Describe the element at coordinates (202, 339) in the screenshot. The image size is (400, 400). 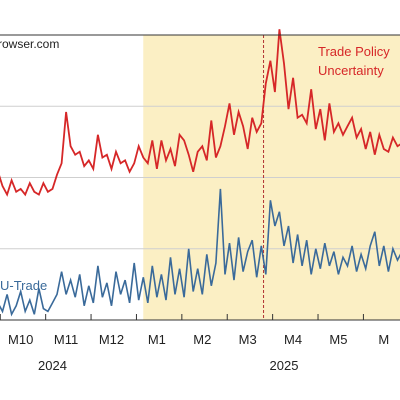
I see `x-tick-label-4: M2` at that location.